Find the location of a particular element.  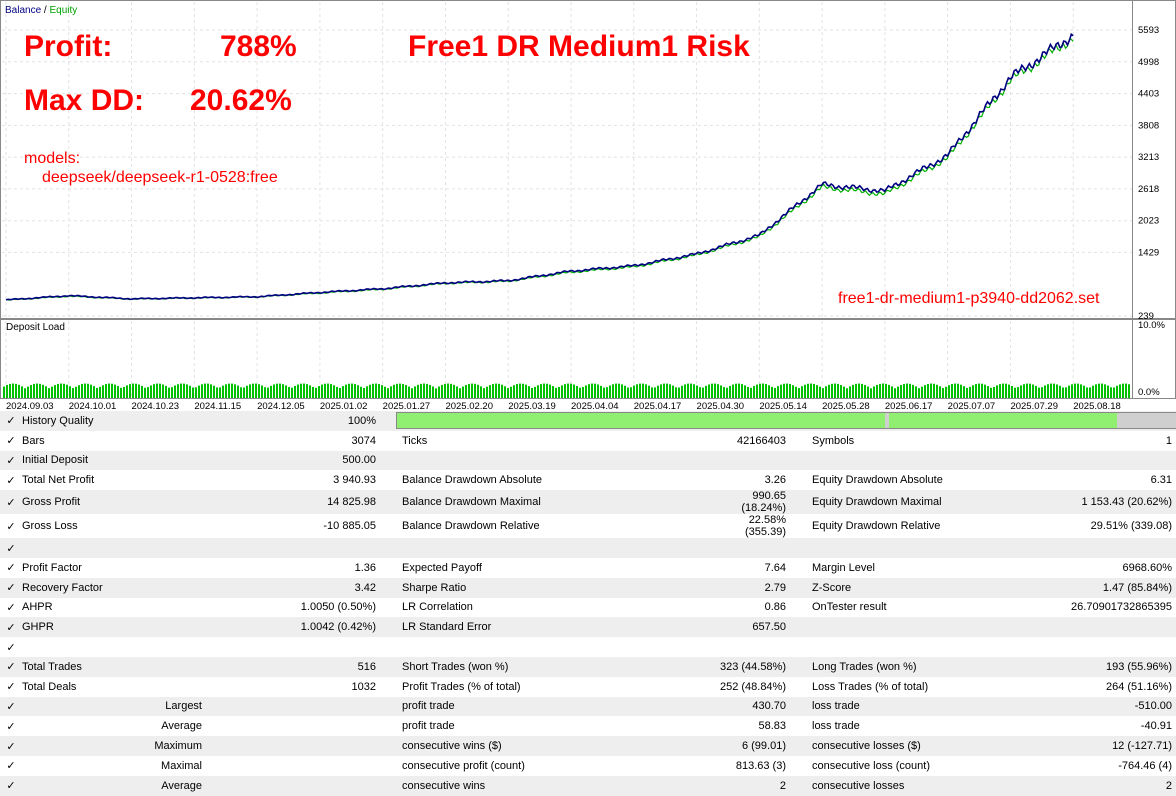

x-tick-label: 2025.06.17 is located at coordinates (909, 406).